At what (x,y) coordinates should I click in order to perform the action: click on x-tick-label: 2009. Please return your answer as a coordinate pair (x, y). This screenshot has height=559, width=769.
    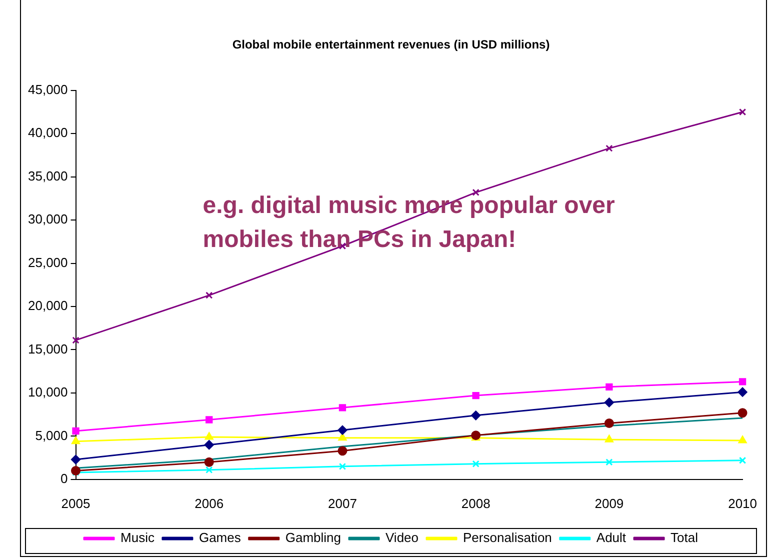
    Looking at the image, I should click on (609, 503).